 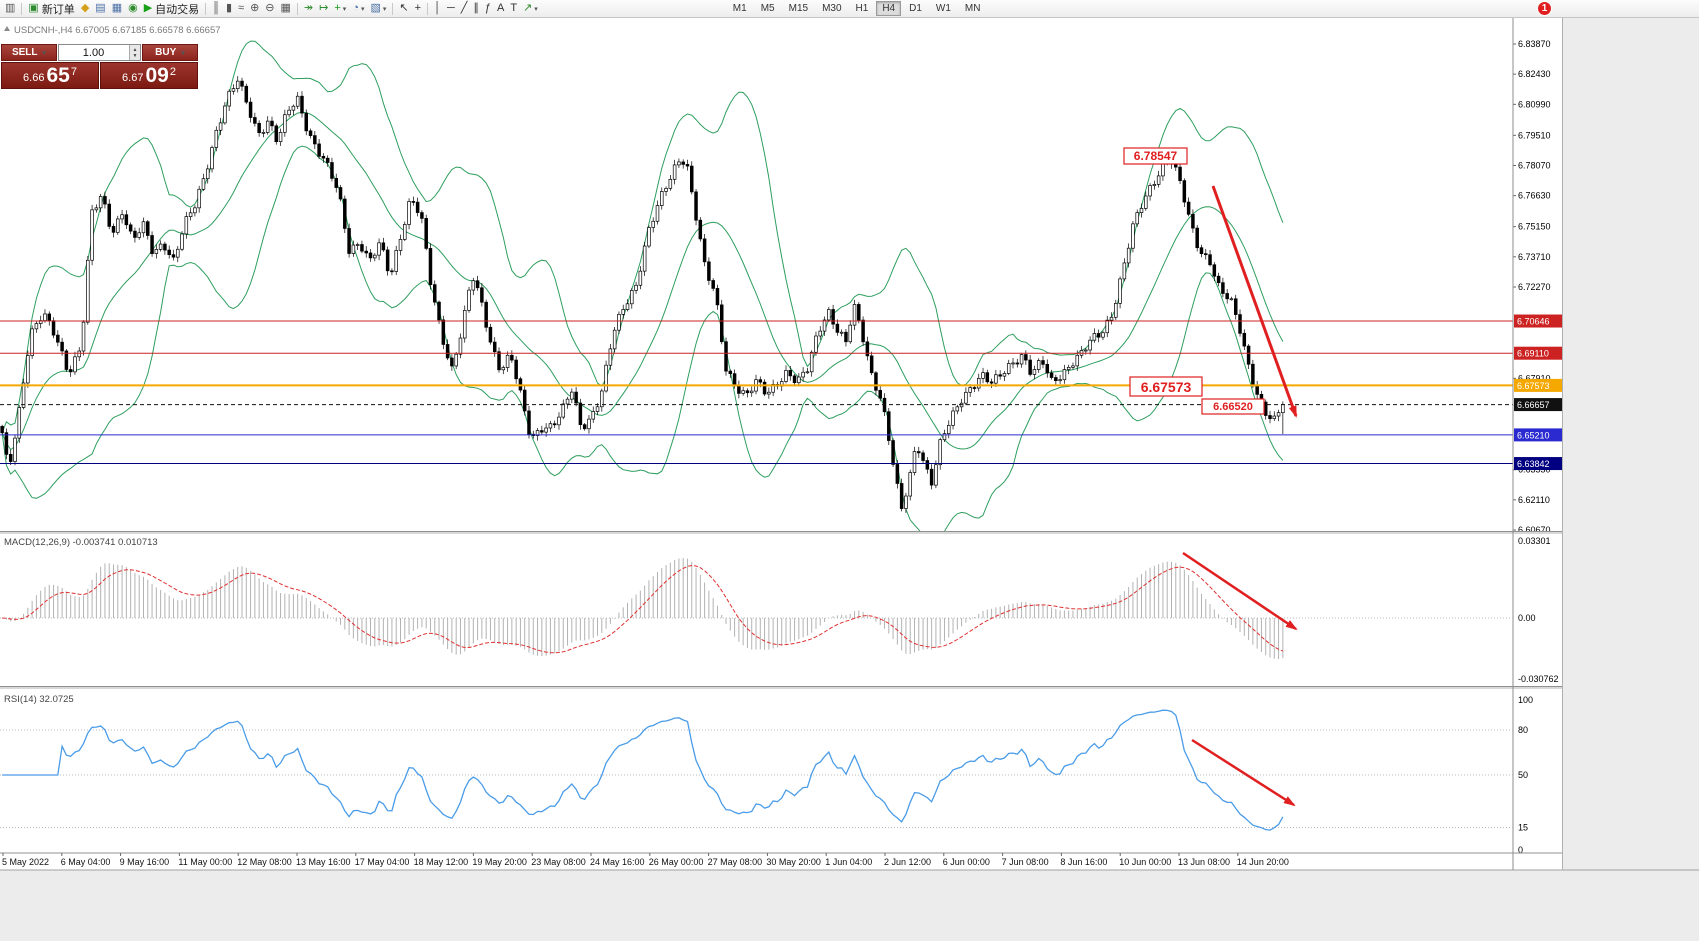 I want to click on template-icon: ▧ ▾, so click(x=378, y=9).